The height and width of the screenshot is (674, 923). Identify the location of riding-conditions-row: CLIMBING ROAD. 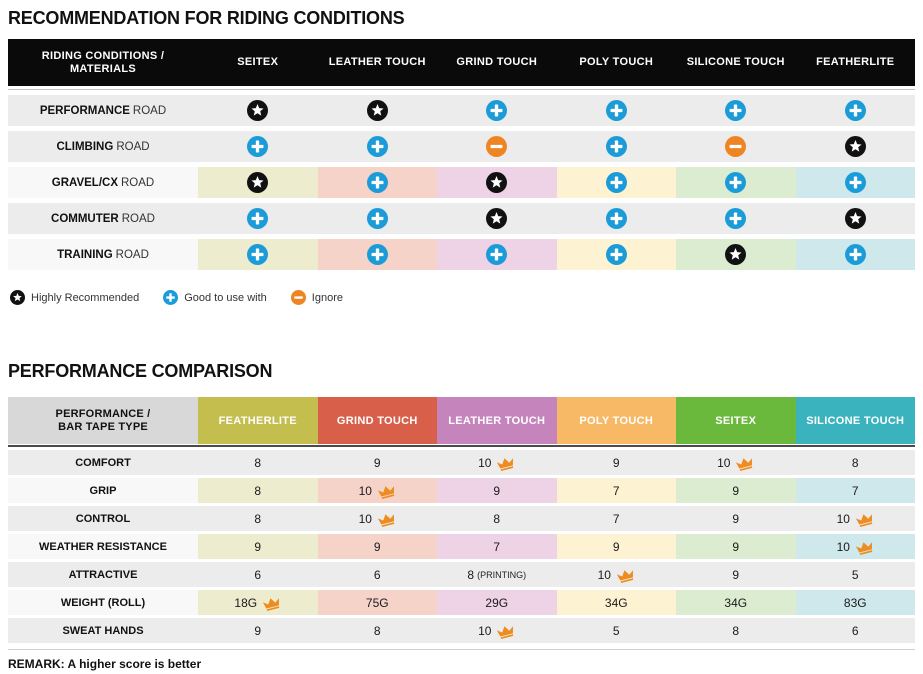
(461, 146).